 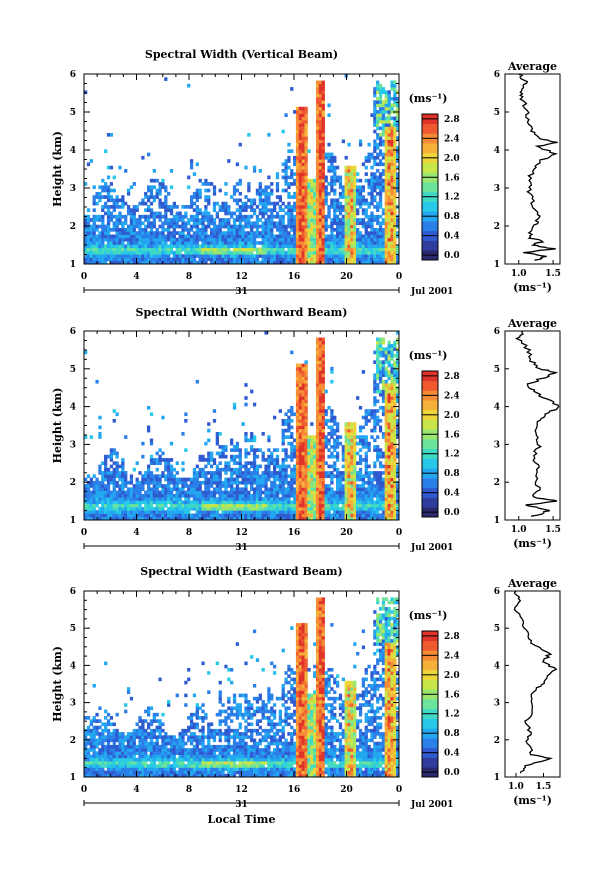 I want to click on colorbar-tick-label: 2.0, so click(x=452, y=676).